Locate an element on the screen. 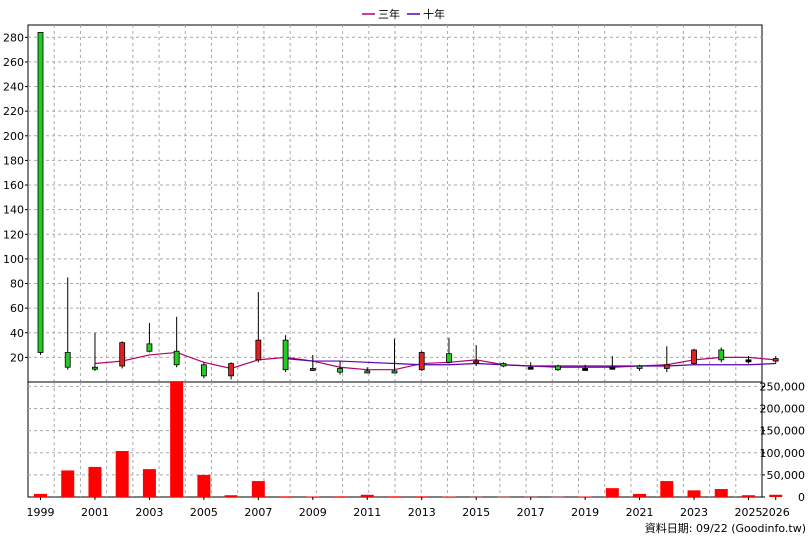 This screenshot has width=808, height=540. x-tick-label: 2023 is located at coordinates (694, 512).